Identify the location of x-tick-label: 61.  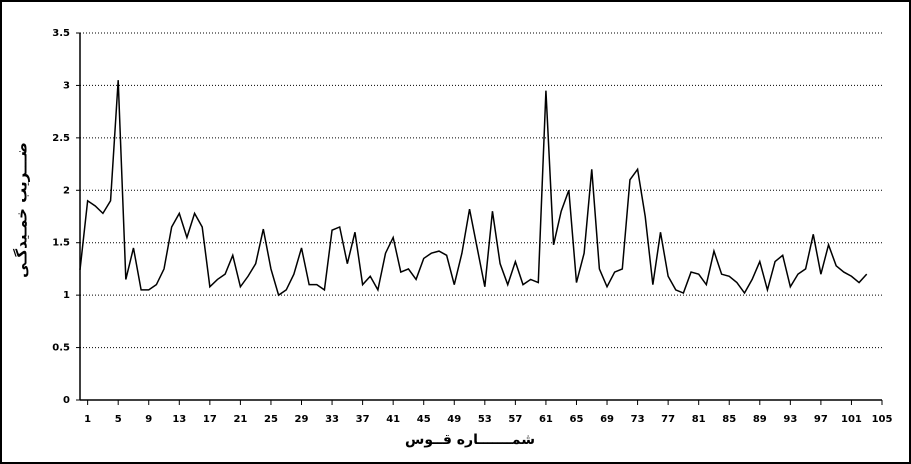
(546, 419).